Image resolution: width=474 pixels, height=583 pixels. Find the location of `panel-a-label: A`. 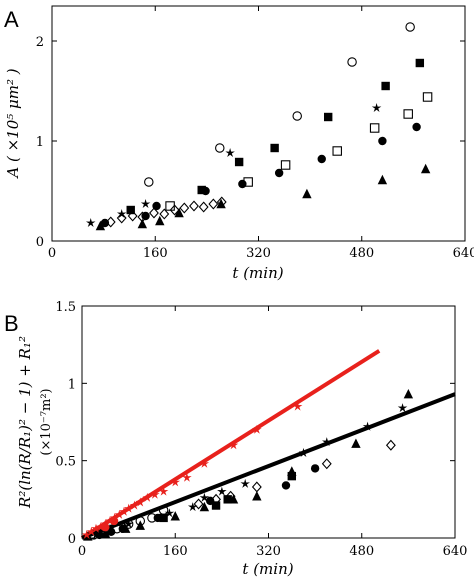

panel-a-label: A is located at coordinates (11, 19).